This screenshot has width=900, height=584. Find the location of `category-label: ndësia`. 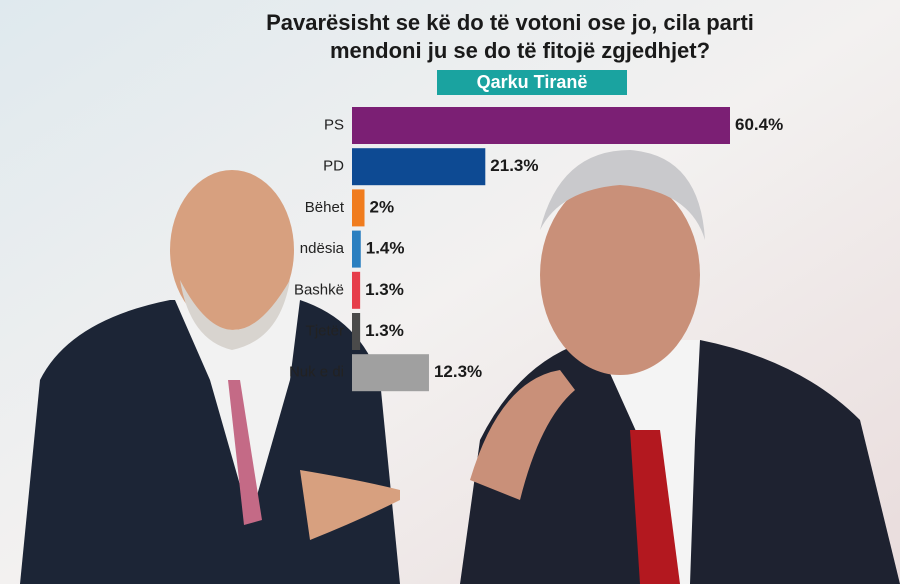

category-label: ndësia is located at coordinates (322, 248).